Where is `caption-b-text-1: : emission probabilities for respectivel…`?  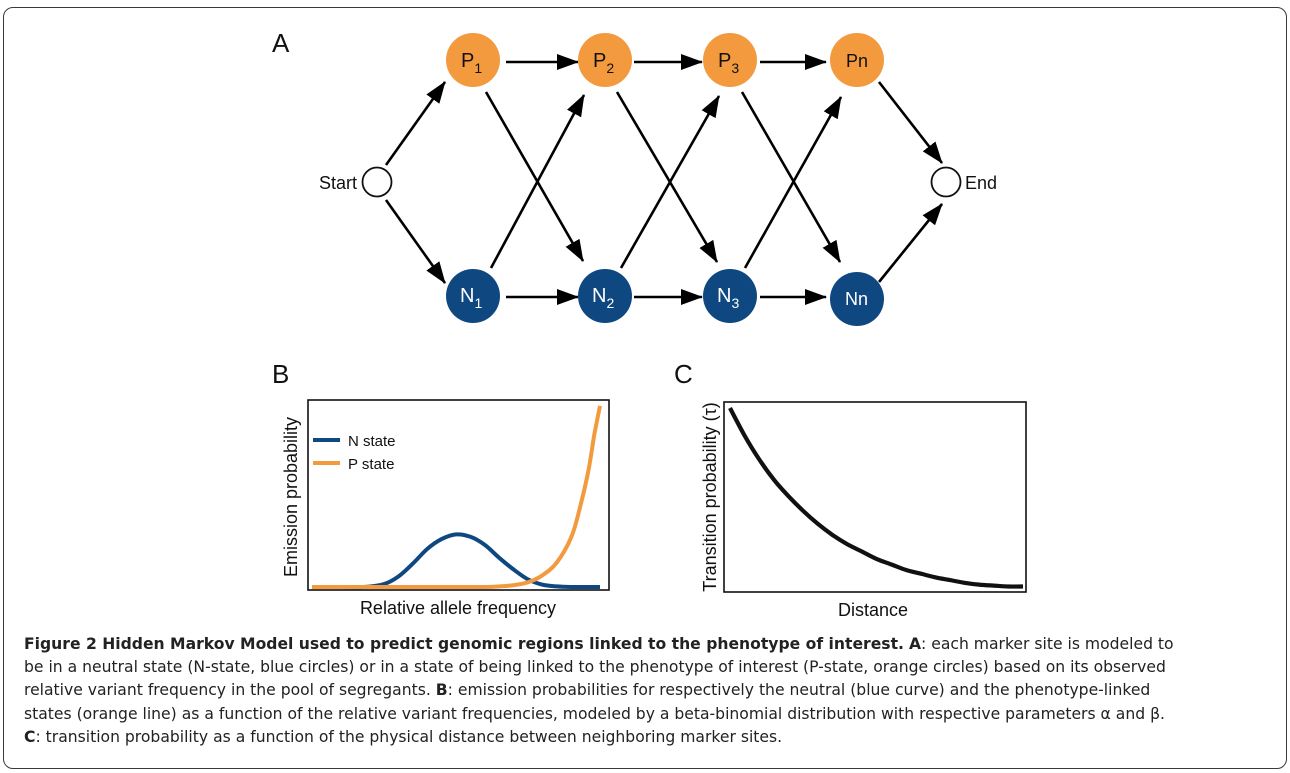 caption-b-text-1: : emission probabilities for respectivel… is located at coordinates (799, 690).